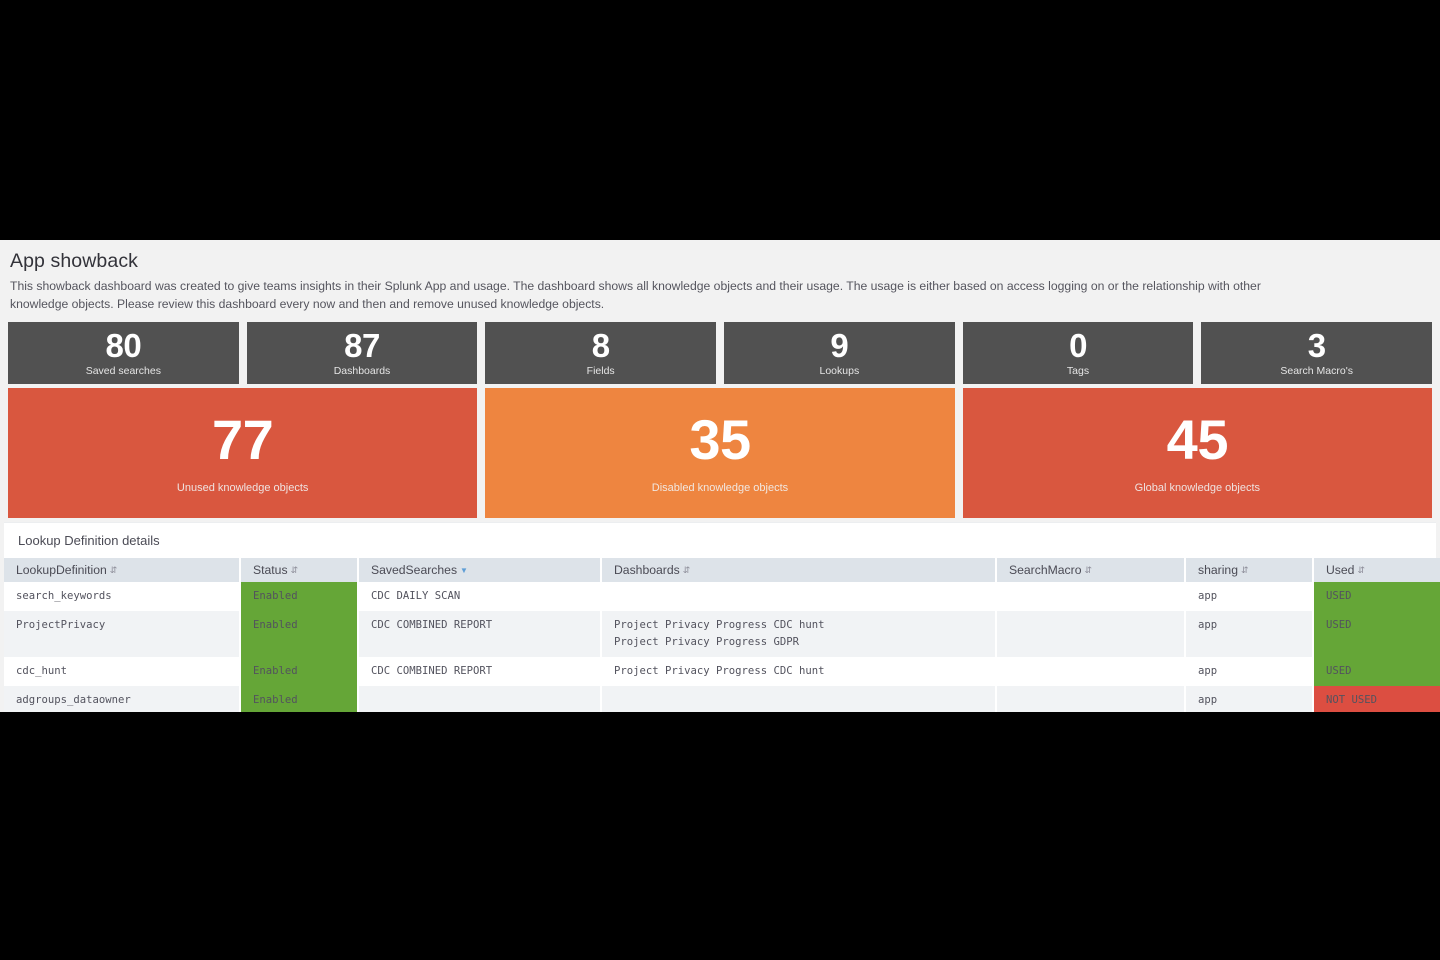 This screenshot has width=1440, height=960. I want to click on column-header-searchmacro: SearchMacro ⇵, so click(1091, 570).